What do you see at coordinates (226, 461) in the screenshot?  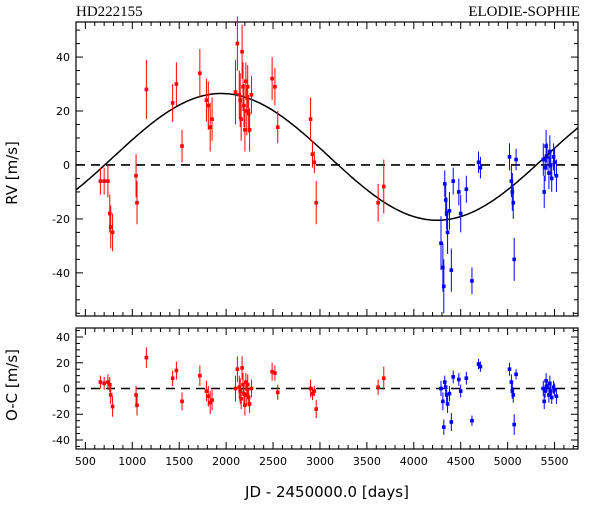 I see `x-tick-label: 2000` at bounding box center [226, 461].